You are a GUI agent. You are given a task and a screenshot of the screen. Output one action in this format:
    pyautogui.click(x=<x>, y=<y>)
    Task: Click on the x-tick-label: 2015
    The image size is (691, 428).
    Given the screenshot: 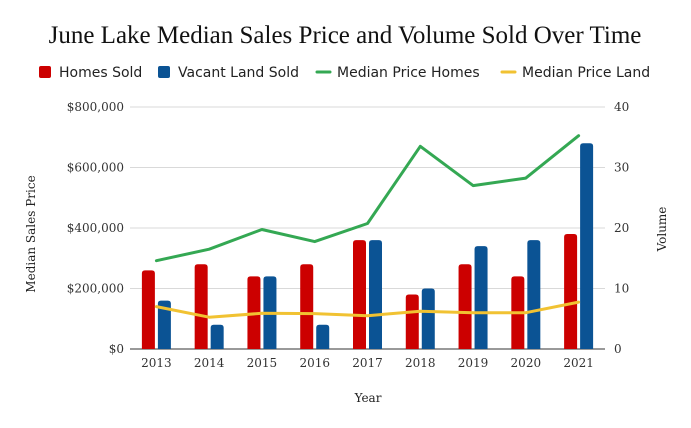 What is the action you would take?
    pyautogui.click(x=262, y=363)
    